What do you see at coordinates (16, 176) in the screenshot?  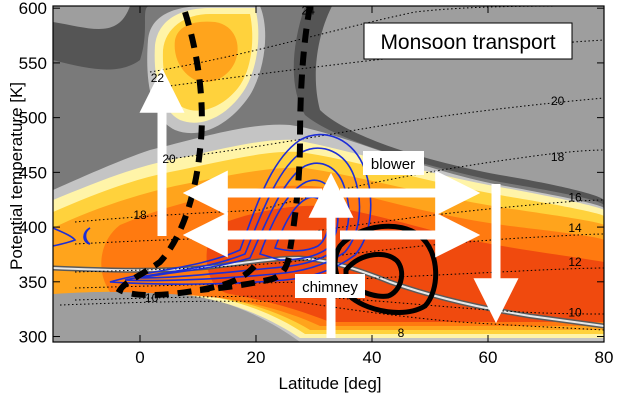 I see `y-axis-label: Potential temperature [K]` at bounding box center [16, 176].